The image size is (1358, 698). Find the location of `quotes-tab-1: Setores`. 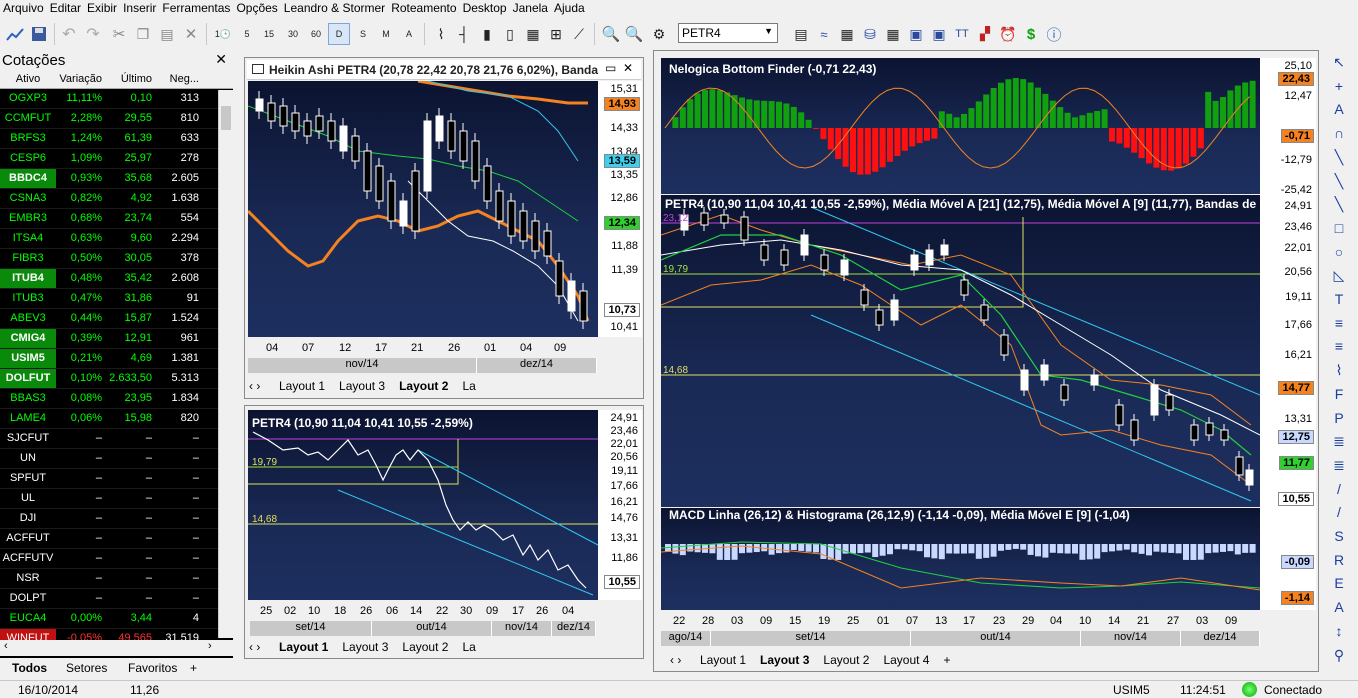

quotes-tab-1: Setores is located at coordinates (87, 668).